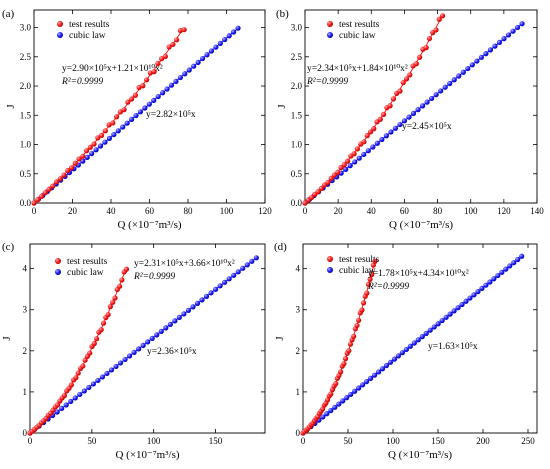  I want to click on x-tick-label: 120, so click(504, 211).